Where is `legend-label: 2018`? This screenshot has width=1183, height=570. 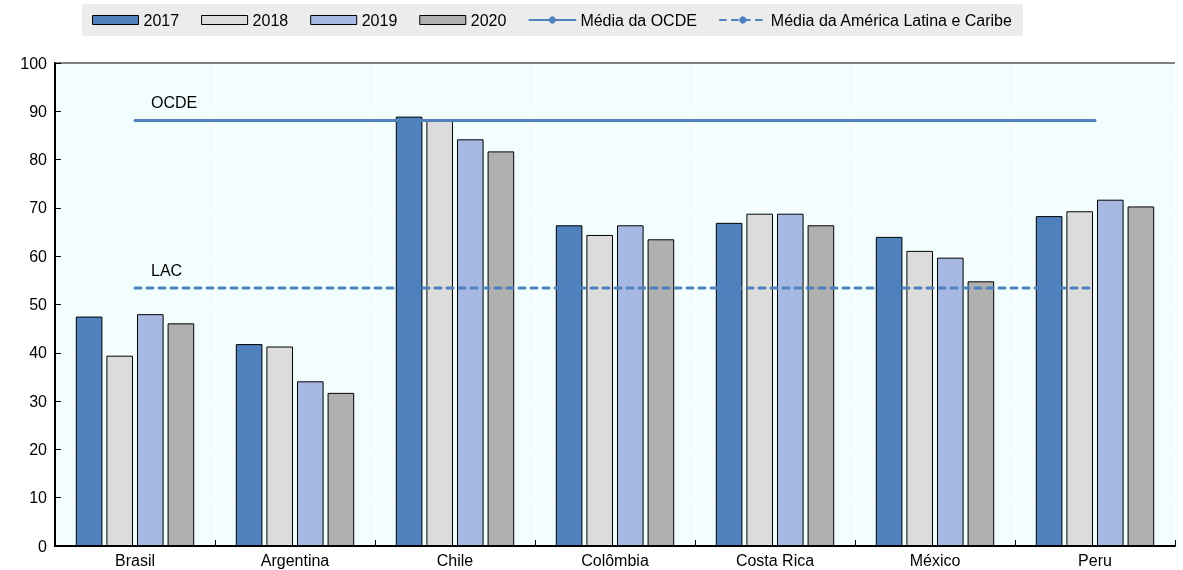 legend-label: 2018 is located at coordinates (270, 20).